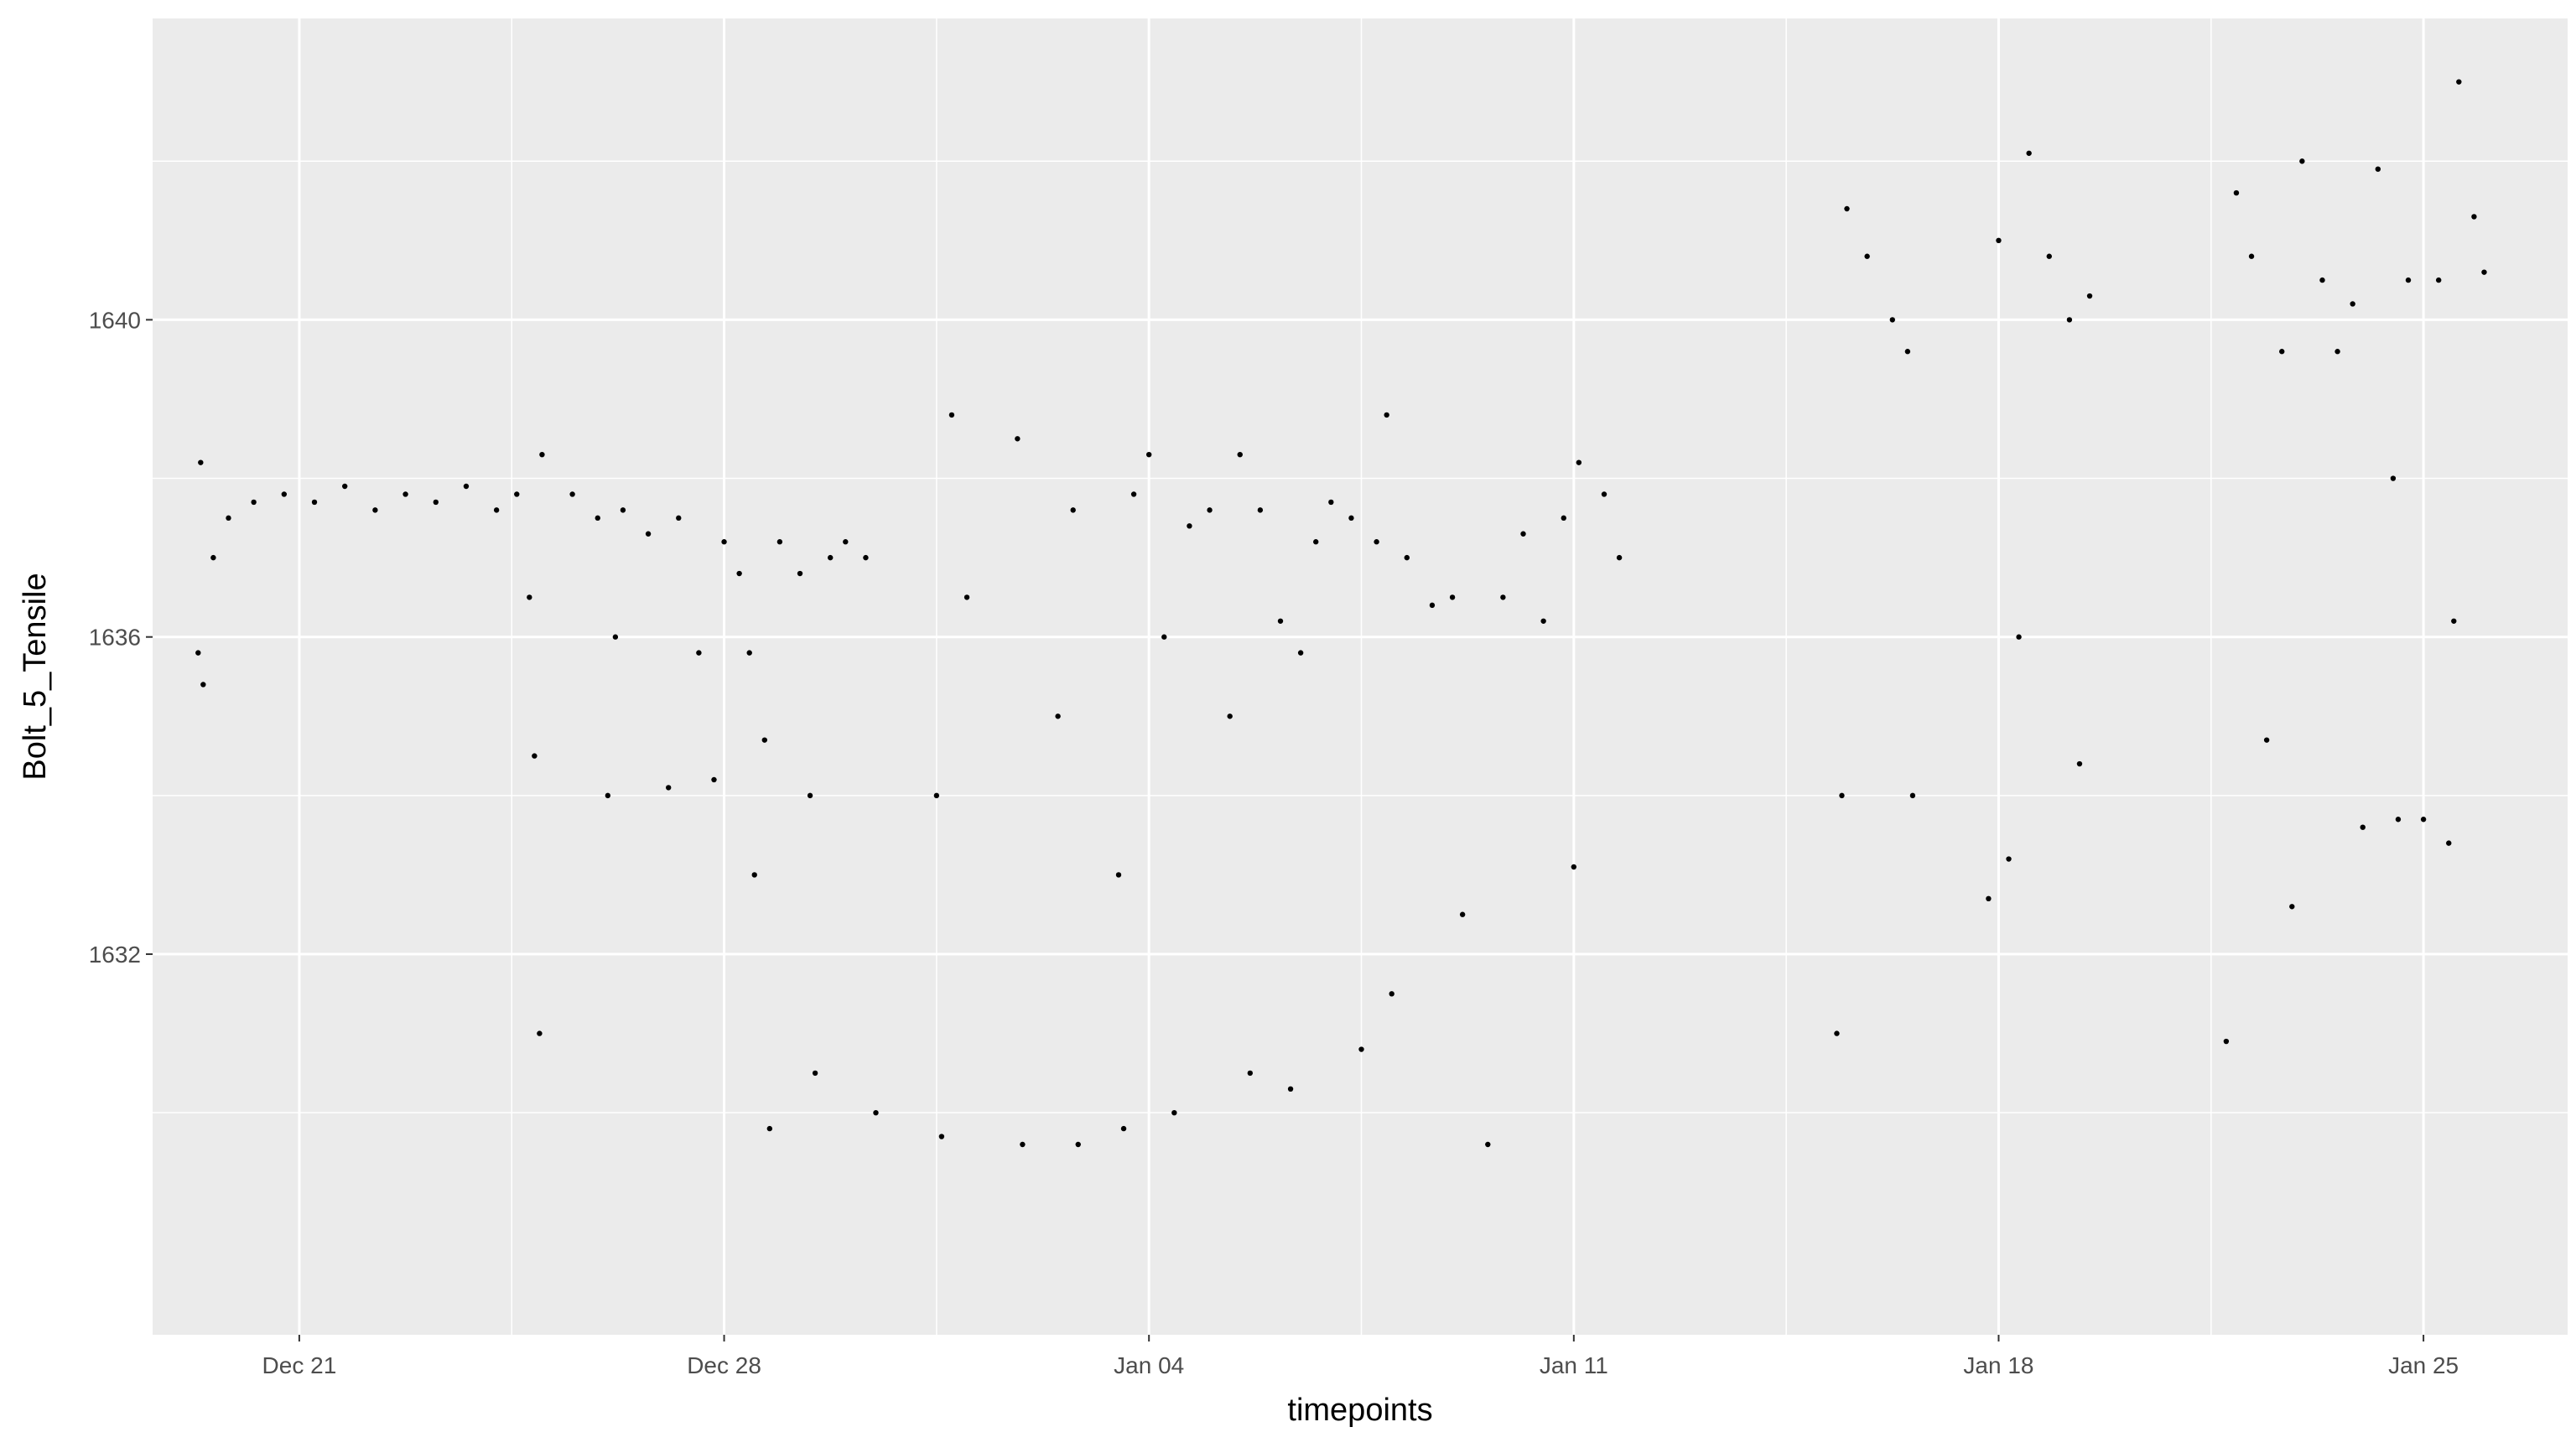 The width and height of the screenshot is (2576, 1453). I want to click on y-tick-label: 1632, so click(115, 955).